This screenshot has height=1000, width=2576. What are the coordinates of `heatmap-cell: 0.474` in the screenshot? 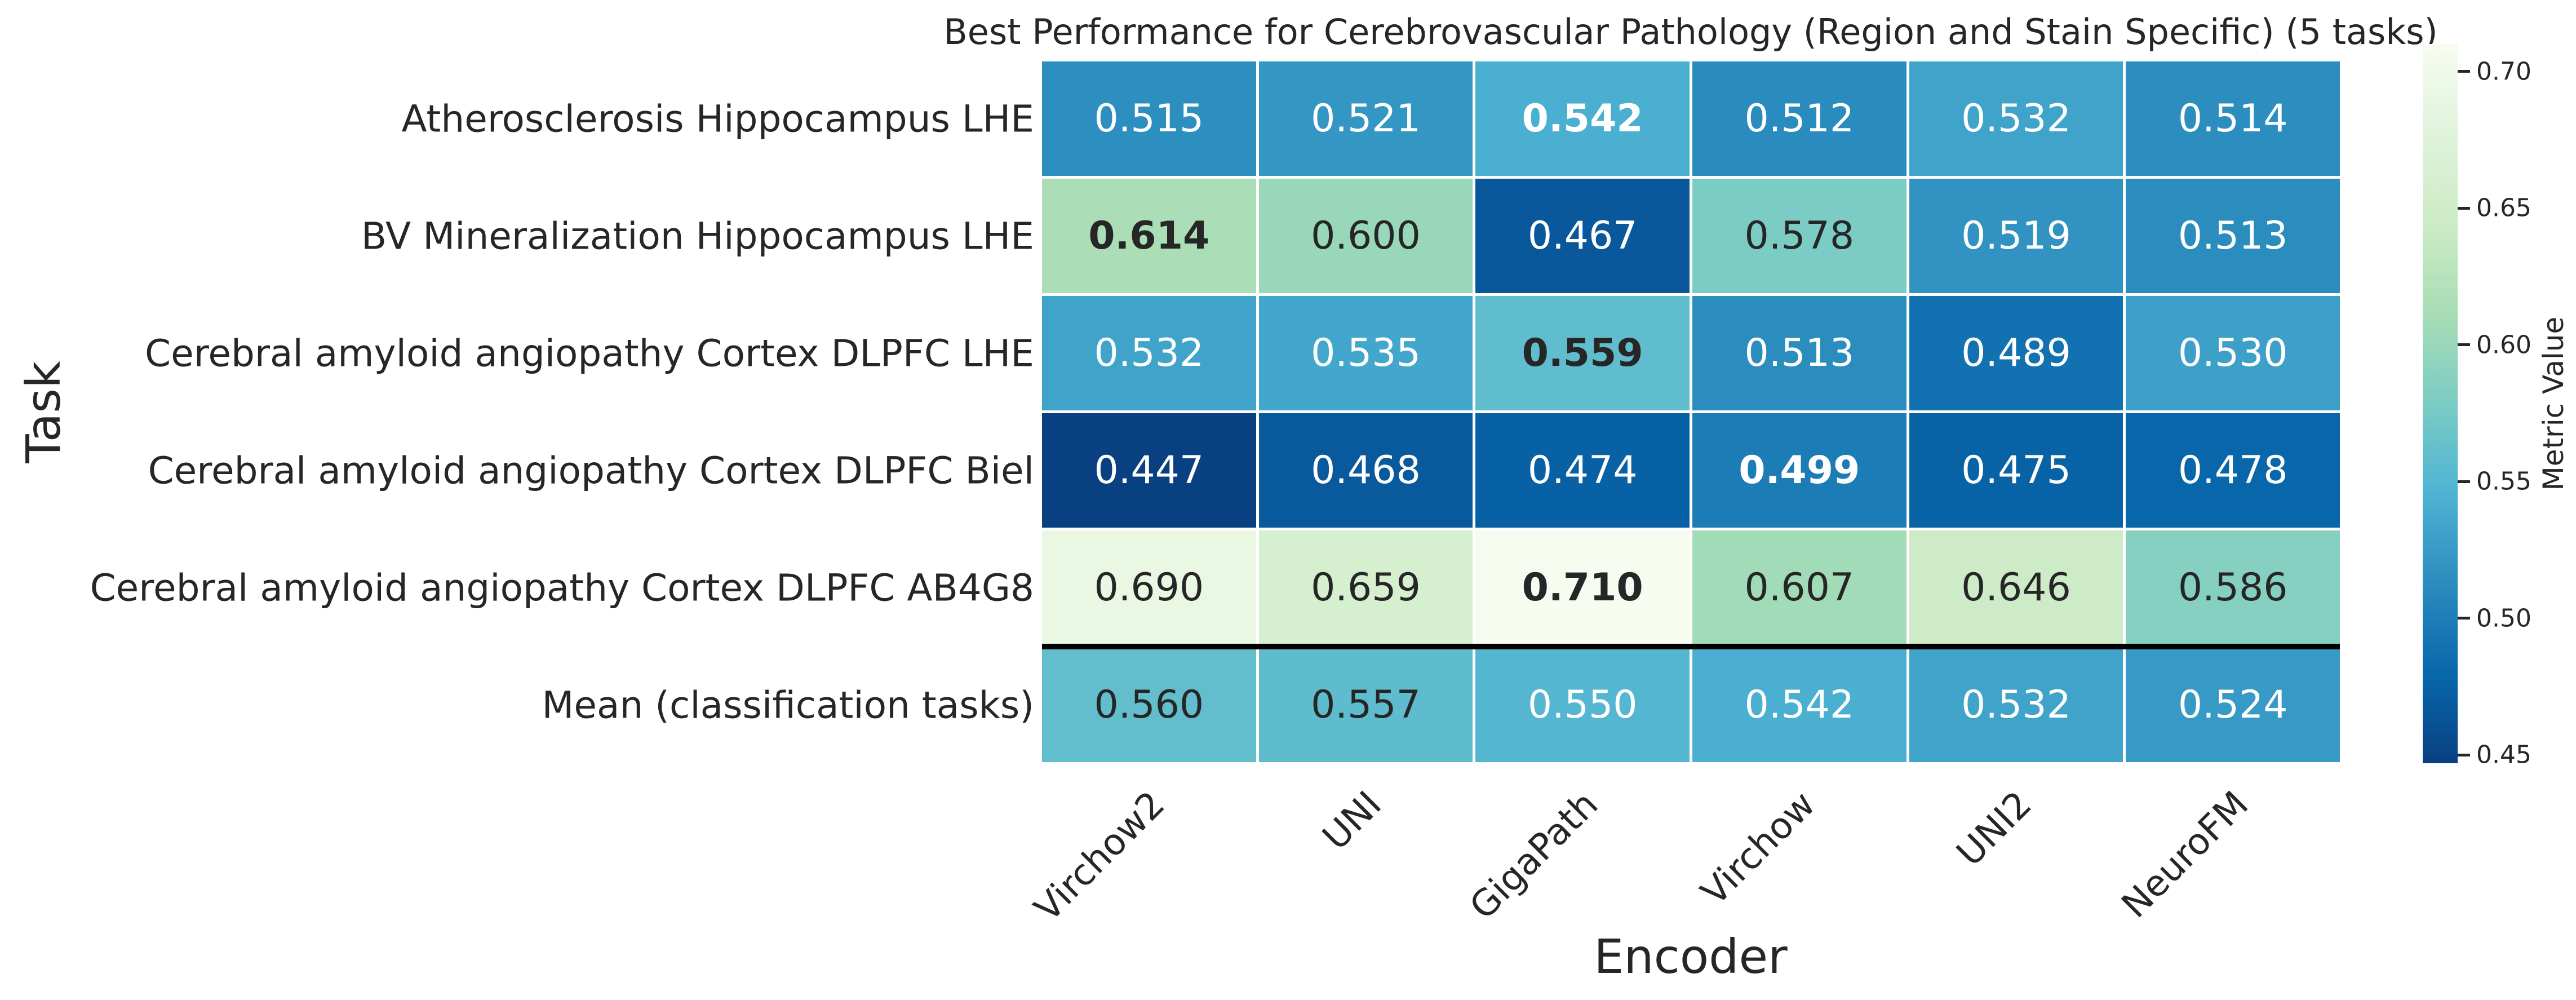 It's located at (1583, 470).